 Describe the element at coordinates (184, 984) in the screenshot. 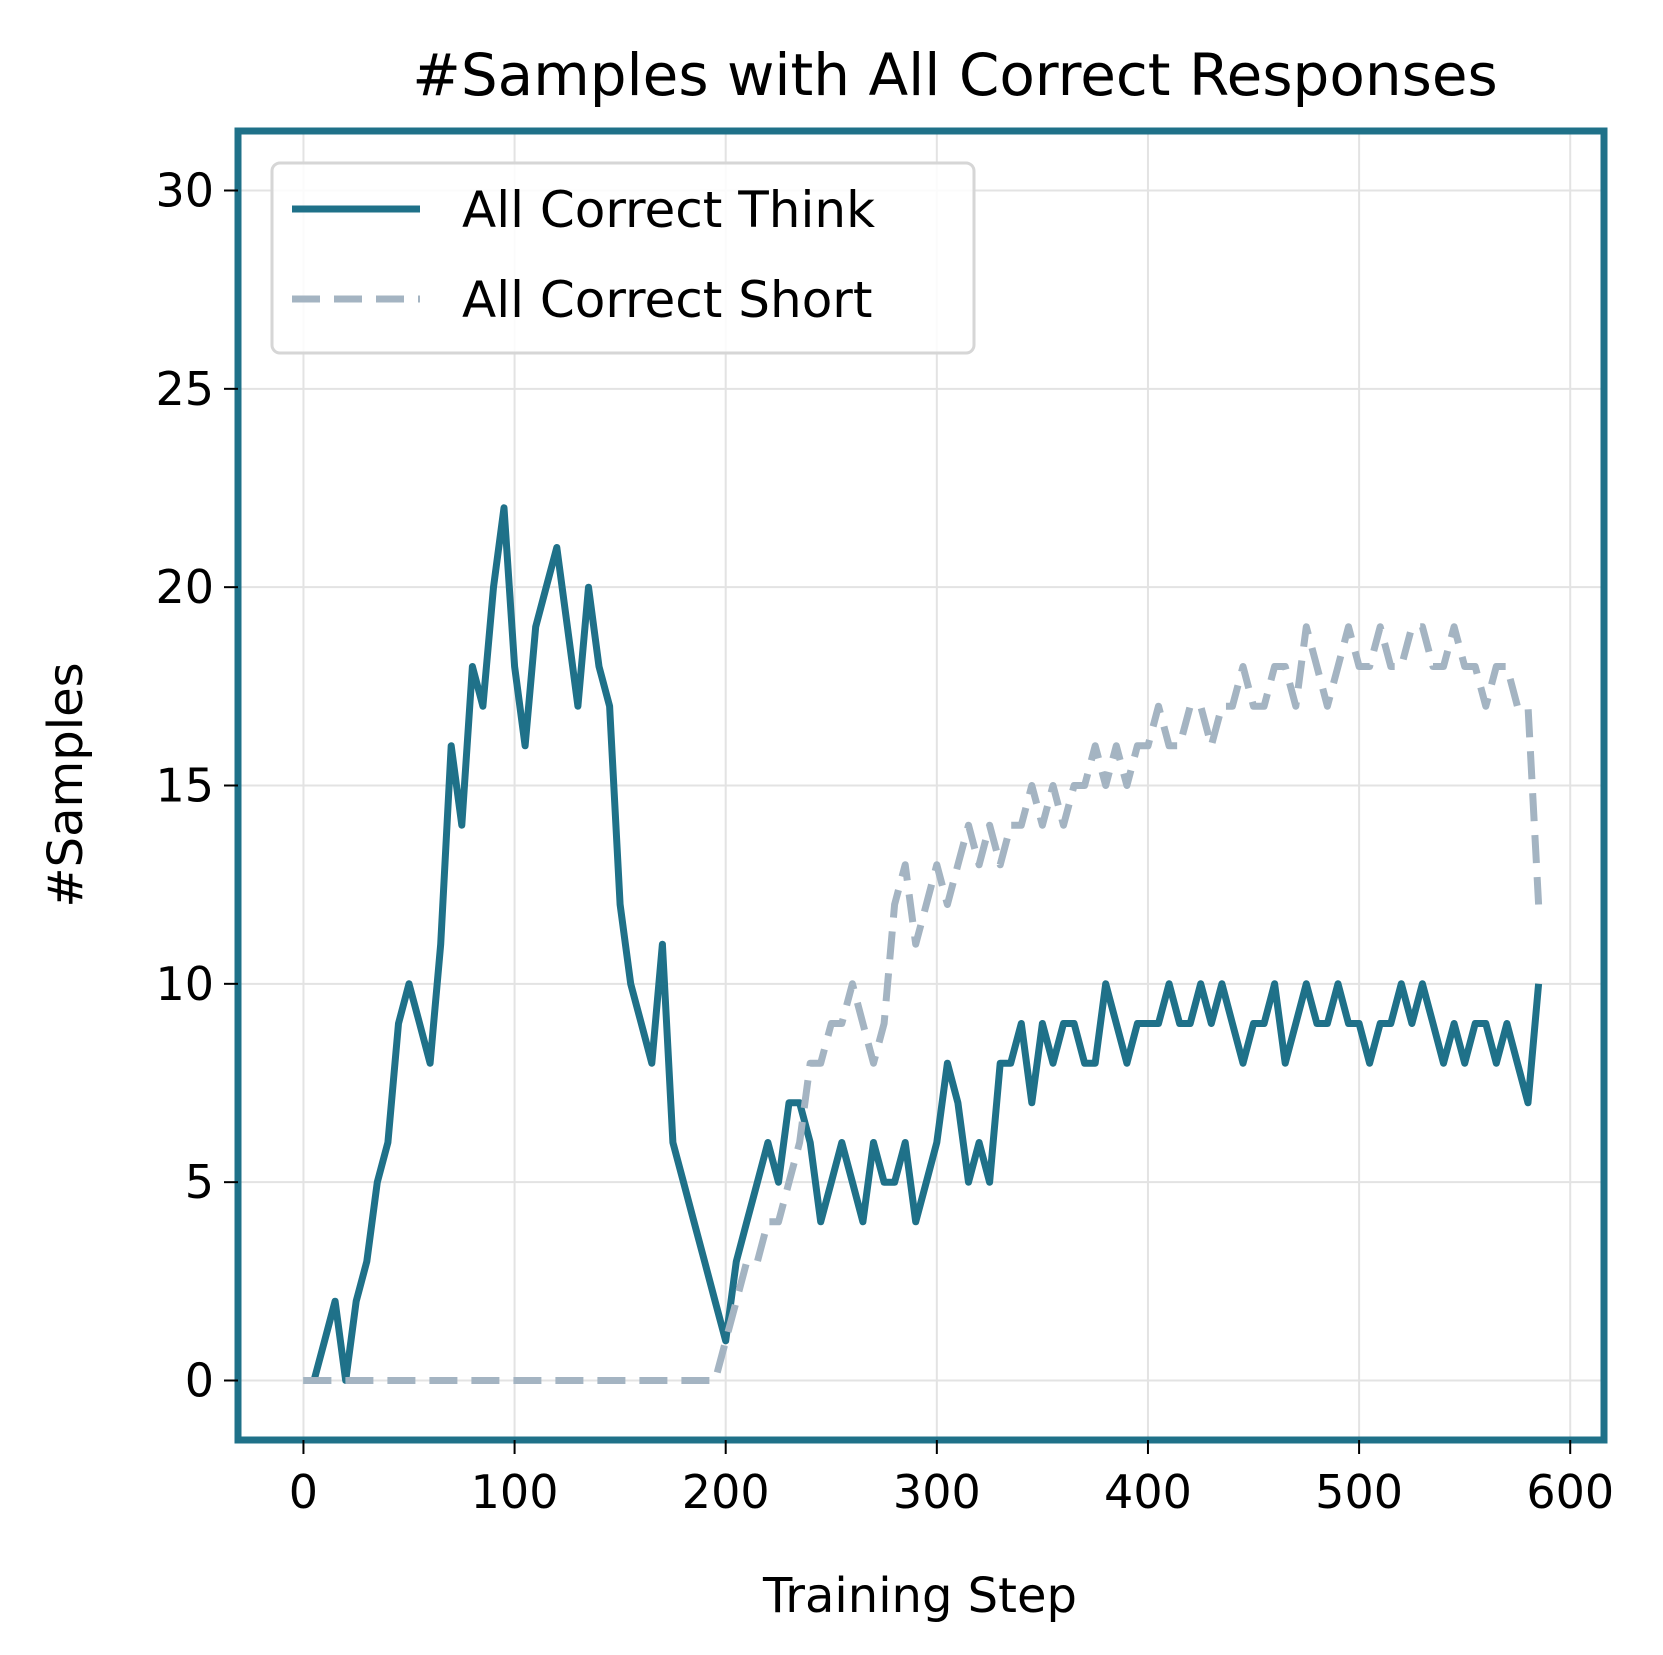

I see `y-tick-label: 10` at that location.